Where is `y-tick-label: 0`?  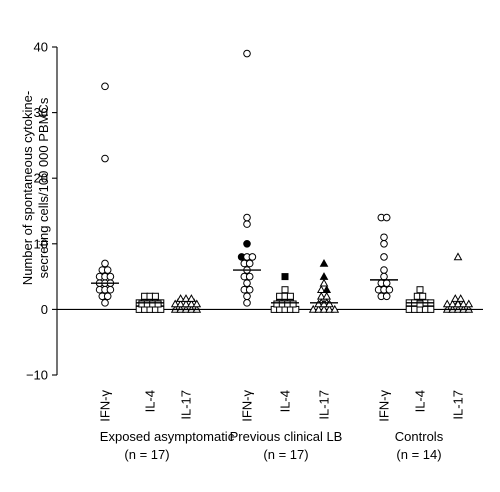 y-tick-label: 0 is located at coordinates (44, 309).